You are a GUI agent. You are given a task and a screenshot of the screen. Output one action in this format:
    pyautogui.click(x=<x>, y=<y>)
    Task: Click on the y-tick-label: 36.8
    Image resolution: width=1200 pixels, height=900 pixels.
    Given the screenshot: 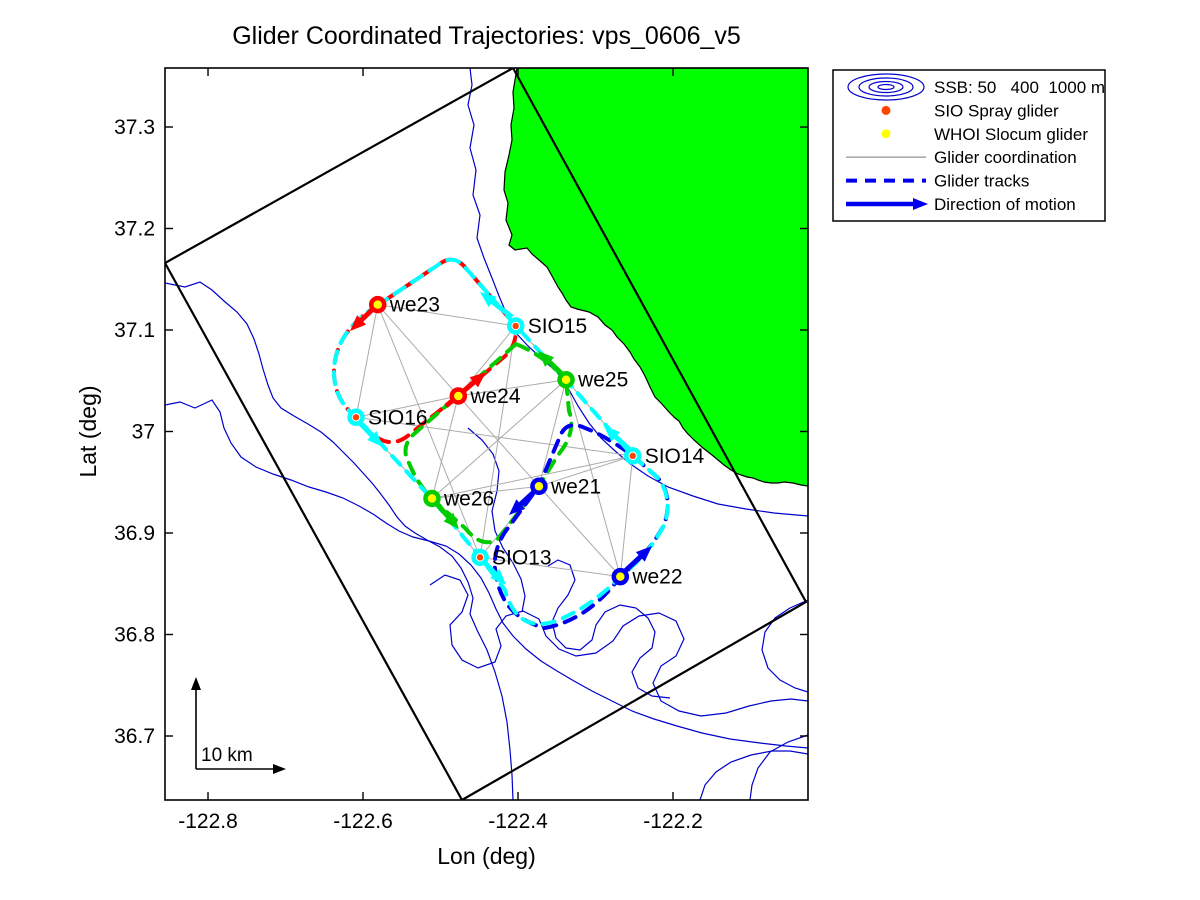 What is the action you would take?
    pyautogui.click(x=134, y=635)
    